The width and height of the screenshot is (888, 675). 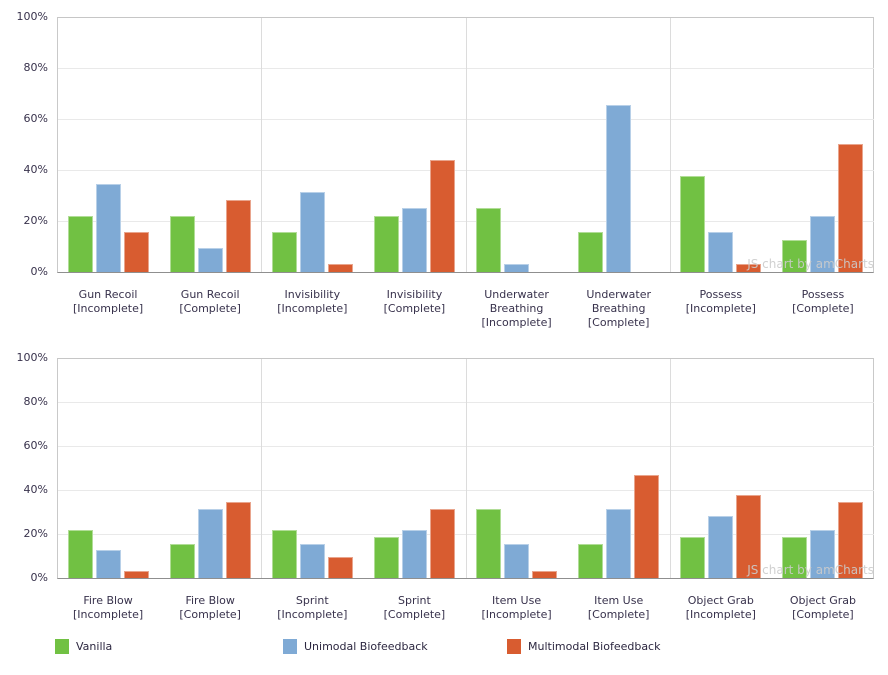 I want to click on legend-swatch-vanilla, so click(x=62, y=646).